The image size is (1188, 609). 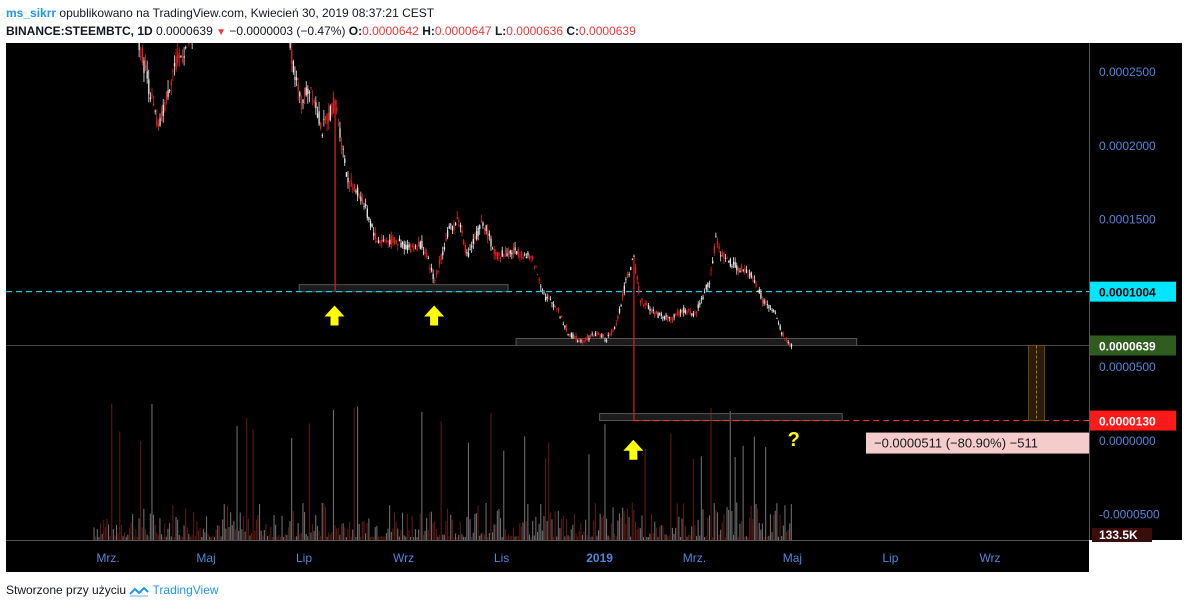 I want to click on question-mark-annotation: ?, so click(x=794, y=440).